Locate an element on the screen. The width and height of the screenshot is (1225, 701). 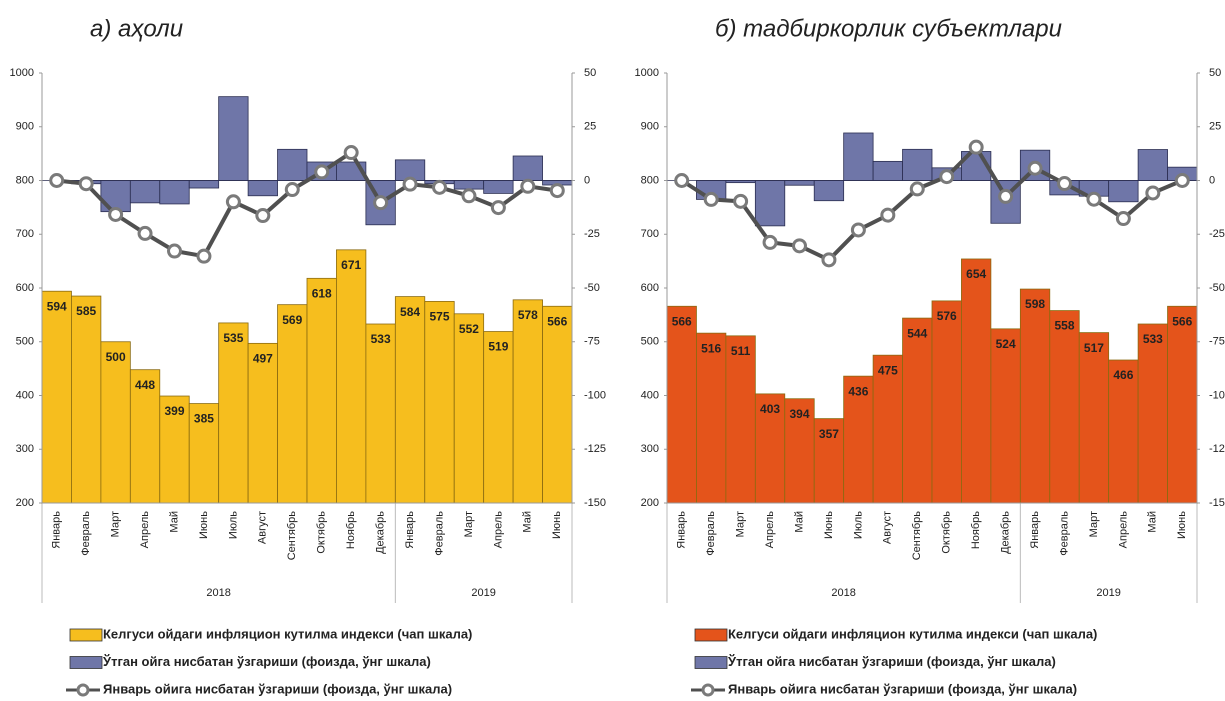
legend-marker is located at coordinates (708, 690).